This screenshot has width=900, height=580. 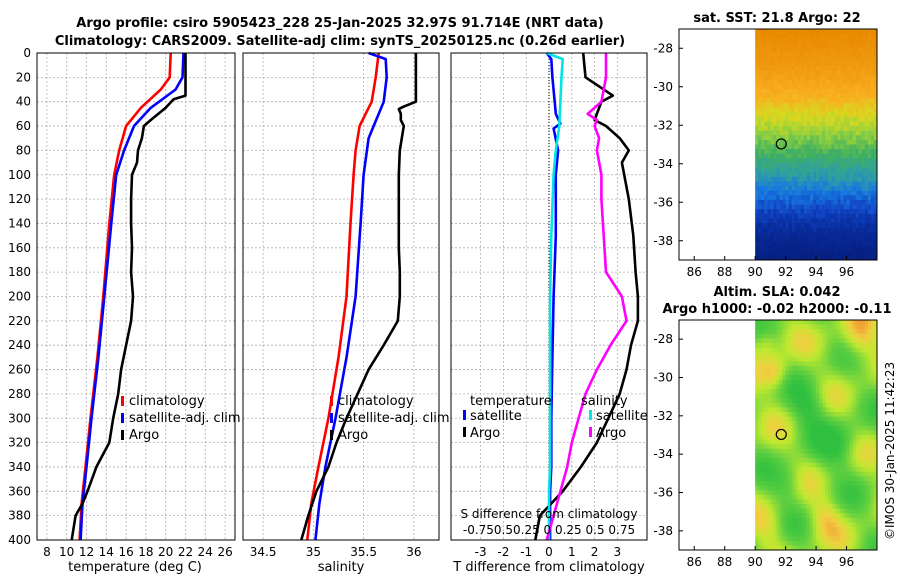 I want to click on y-tick-label: 60, so click(x=23, y=126).